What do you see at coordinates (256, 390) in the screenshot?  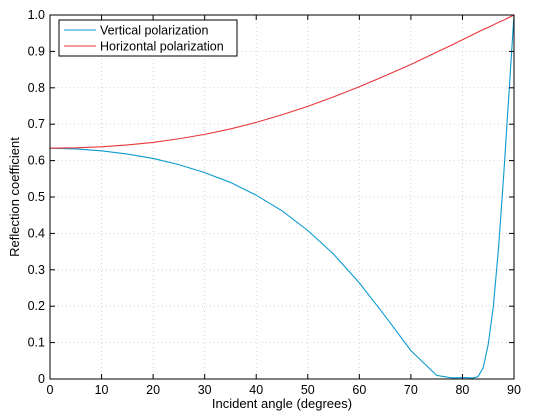 I see `x-tick-label: 40` at bounding box center [256, 390].